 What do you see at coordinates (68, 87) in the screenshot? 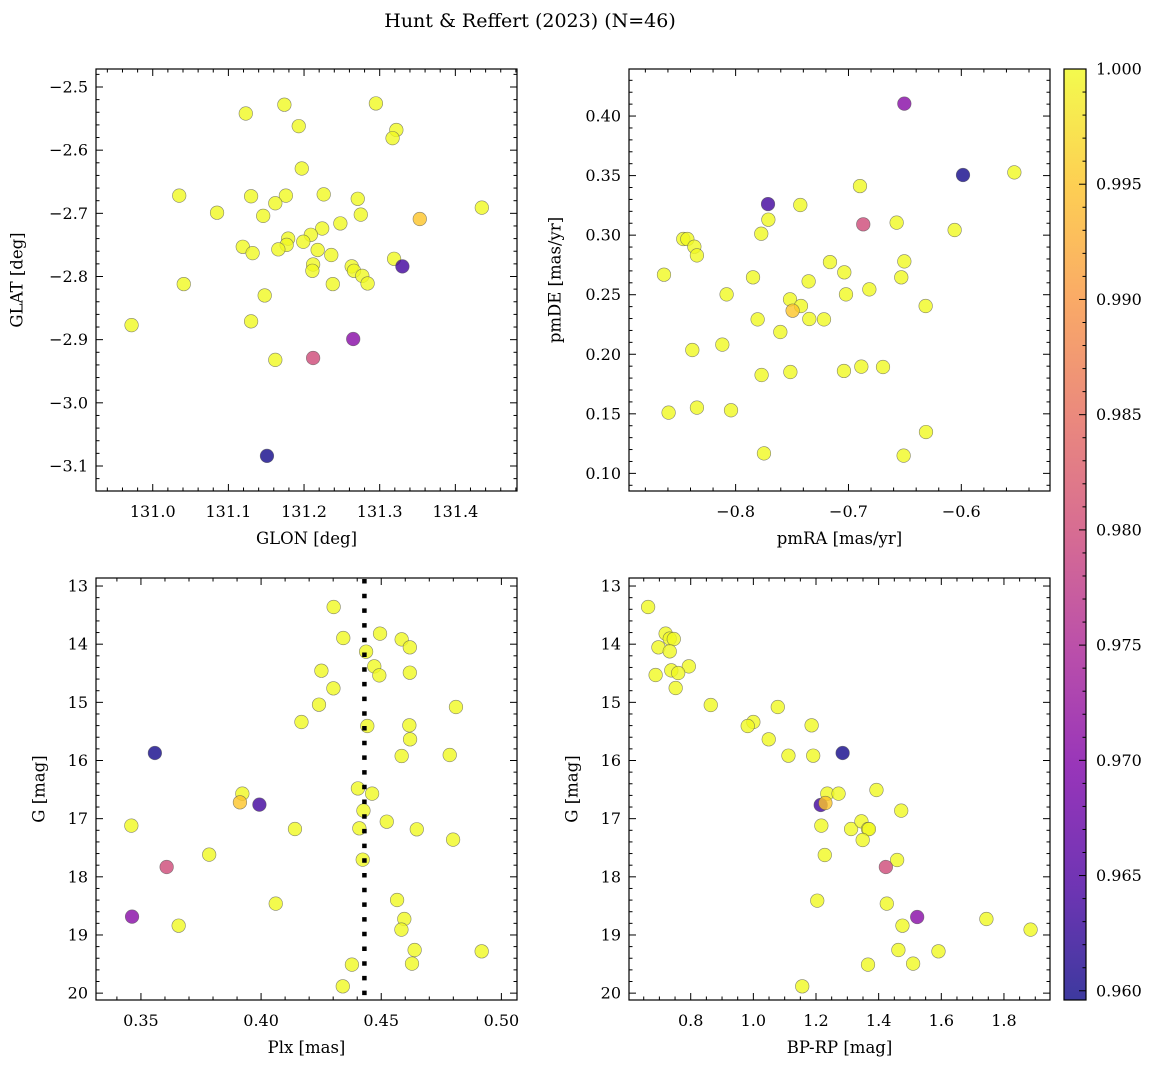
I see `y-tick-label: −2.5` at bounding box center [68, 87].